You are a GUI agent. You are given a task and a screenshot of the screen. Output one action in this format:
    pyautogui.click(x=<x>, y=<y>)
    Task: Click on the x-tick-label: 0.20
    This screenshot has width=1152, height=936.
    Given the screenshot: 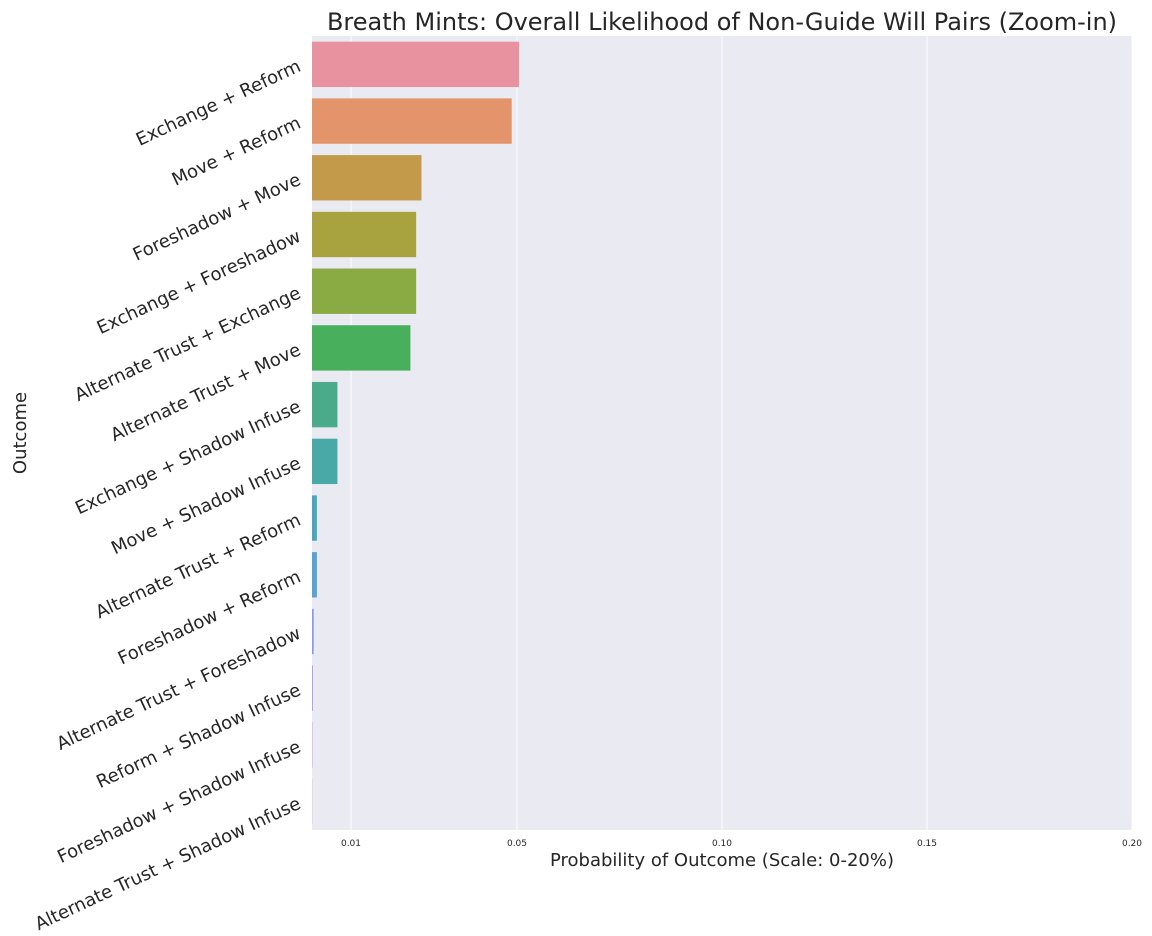 What is the action you would take?
    pyautogui.click(x=1132, y=844)
    